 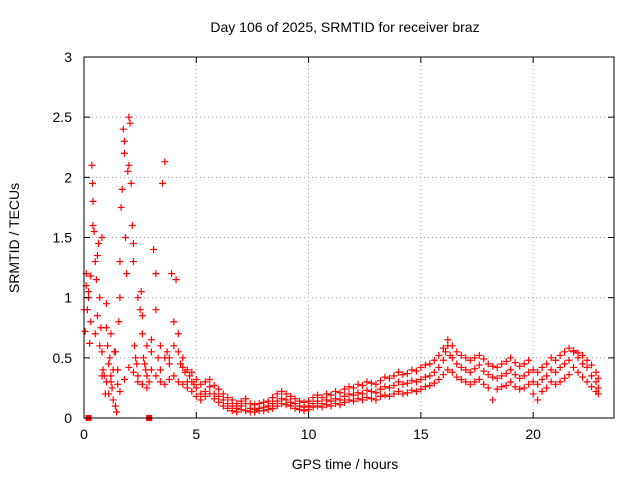 I want to click on x-axis-label: GPS time / hours, so click(x=345, y=464).